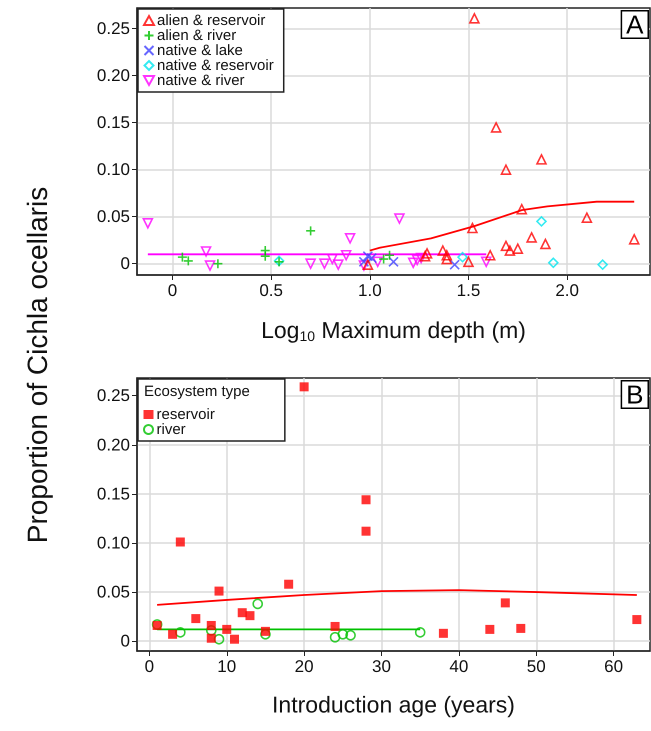 The height and width of the screenshot is (731, 651). I want to click on x-tick-label: 1.5, so click(468, 290).